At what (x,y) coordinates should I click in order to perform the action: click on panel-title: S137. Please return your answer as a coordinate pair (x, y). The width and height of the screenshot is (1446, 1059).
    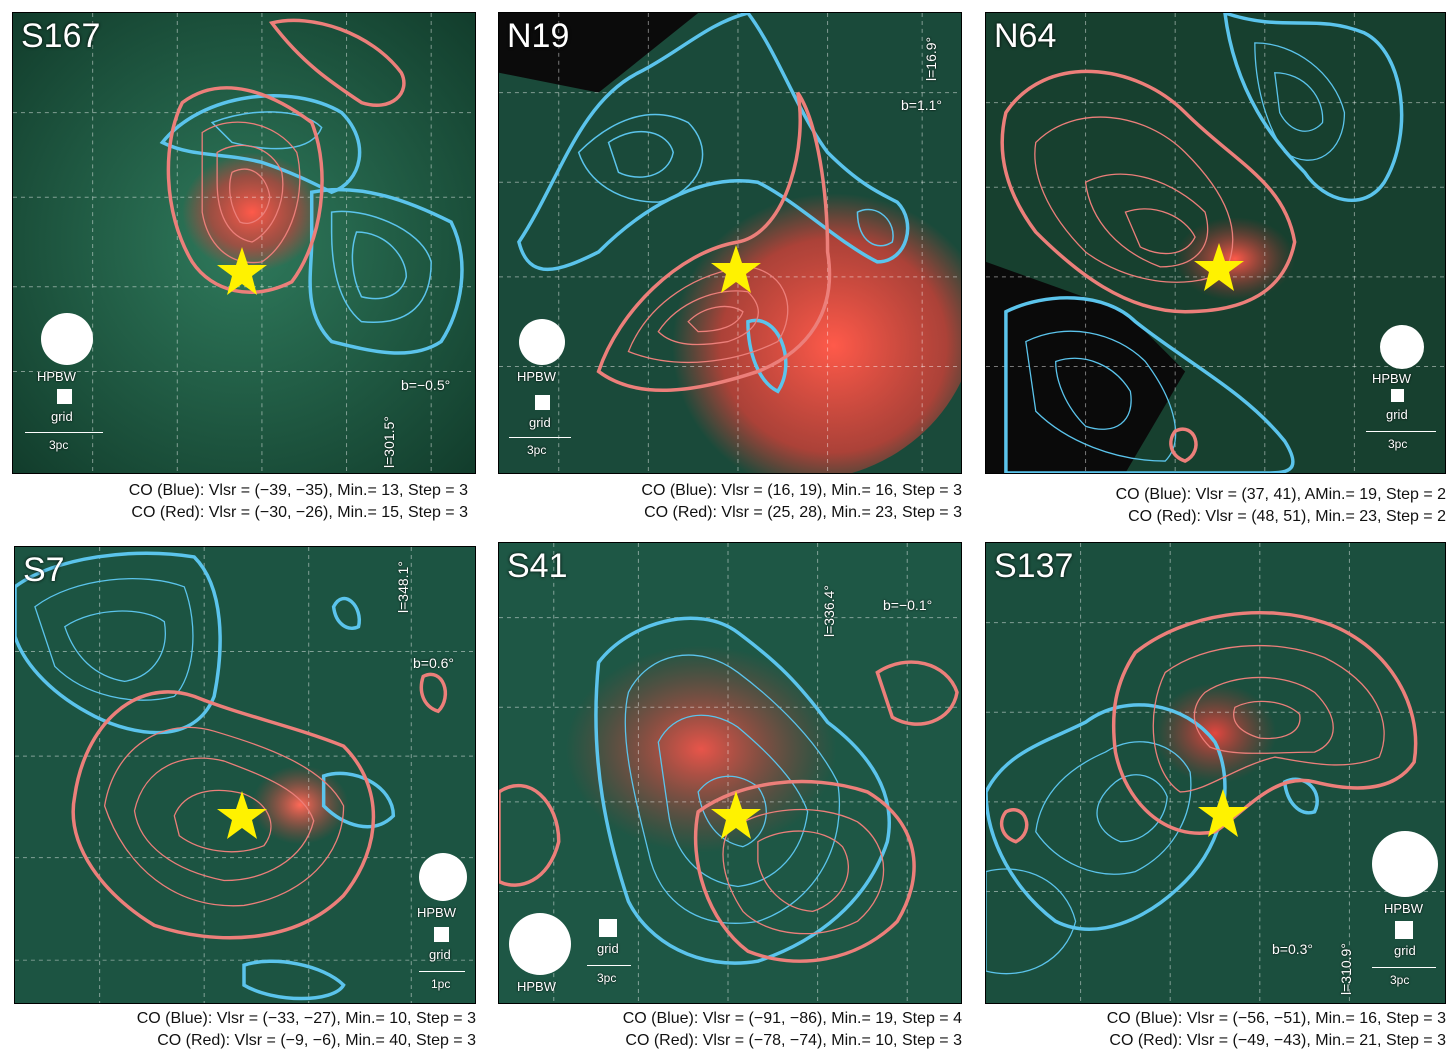
    Looking at the image, I should click on (1034, 566).